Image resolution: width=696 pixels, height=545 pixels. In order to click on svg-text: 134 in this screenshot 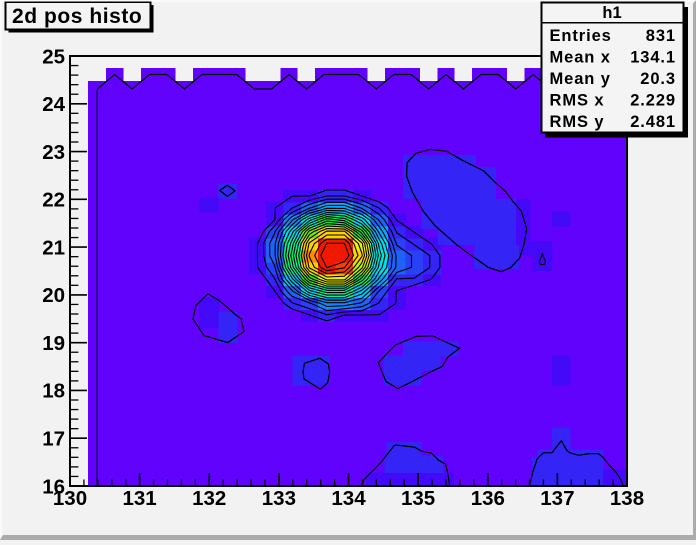, I will do `click(348, 498)`.